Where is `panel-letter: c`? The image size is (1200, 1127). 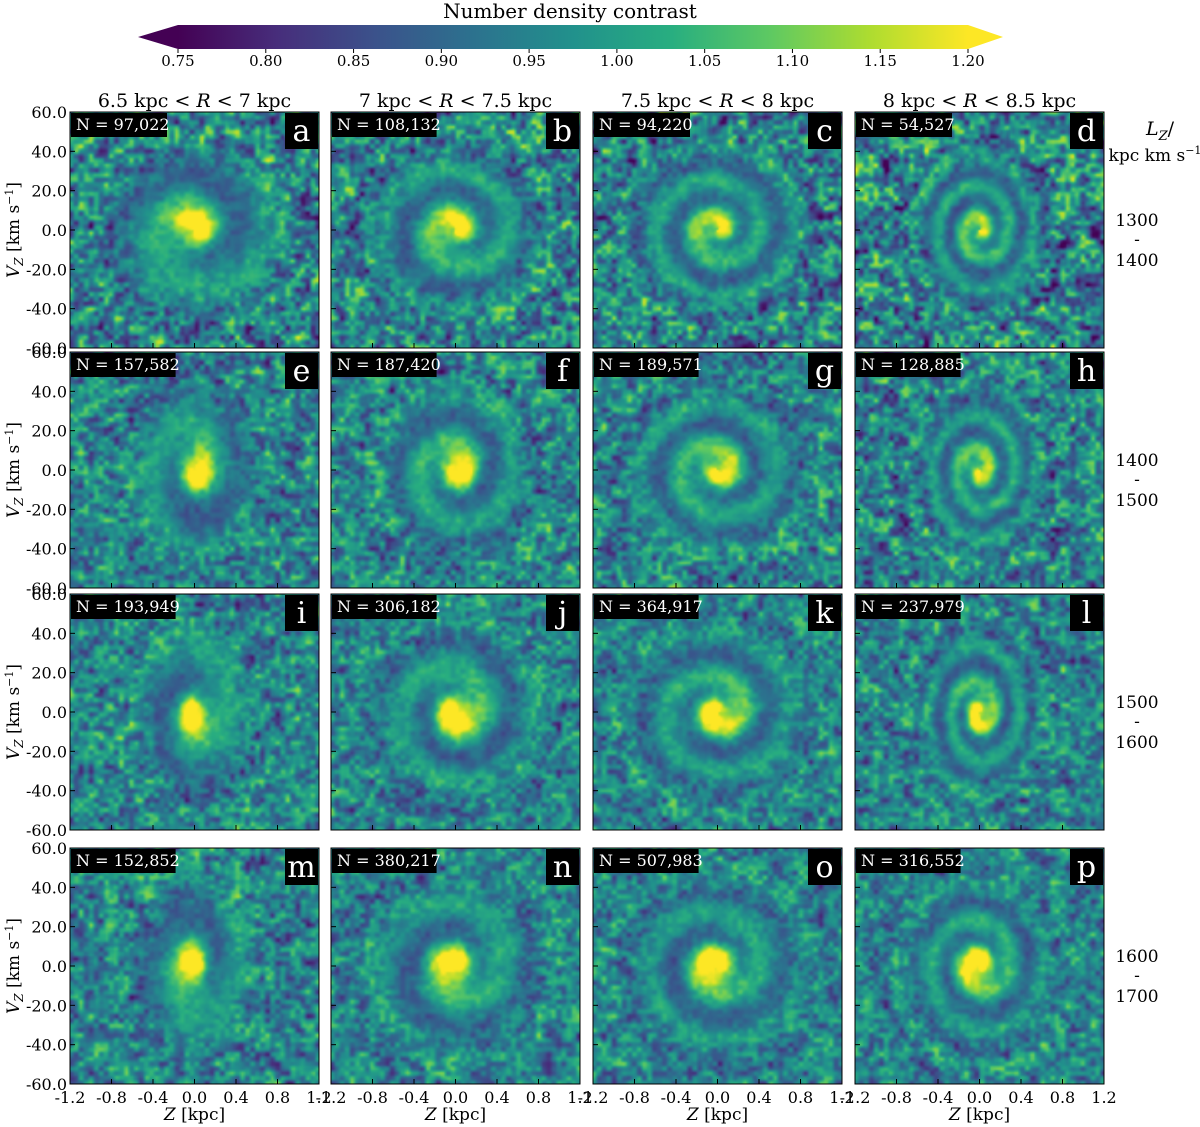 panel-letter: c is located at coordinates (824, 131).